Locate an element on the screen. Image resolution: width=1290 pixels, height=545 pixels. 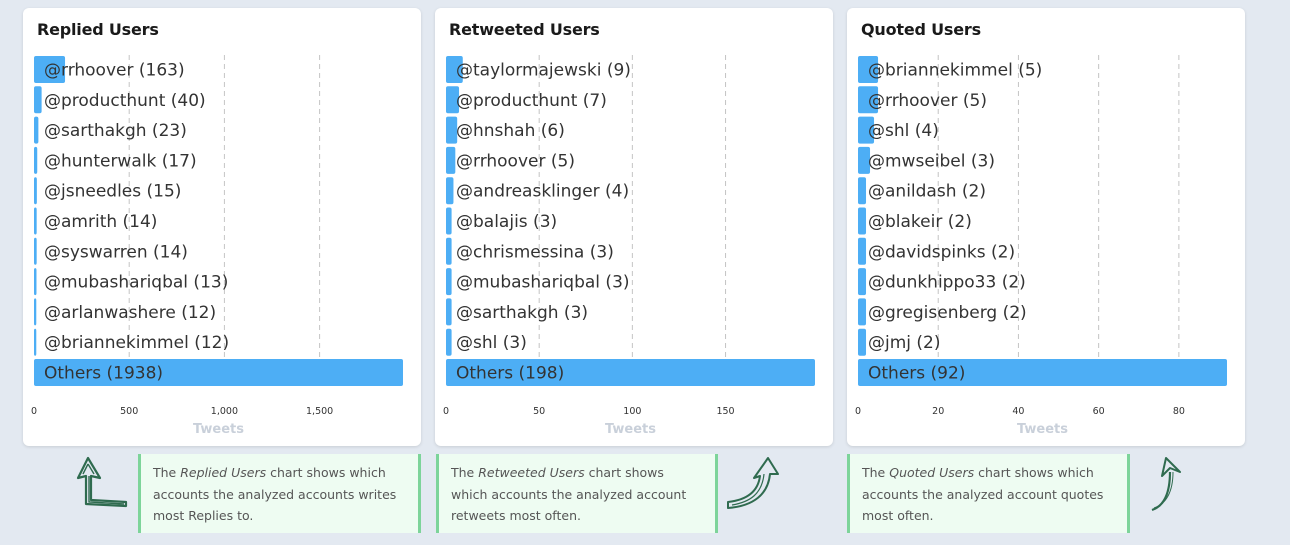
arrow-up-left-icon is located at coordinates (102, 482).